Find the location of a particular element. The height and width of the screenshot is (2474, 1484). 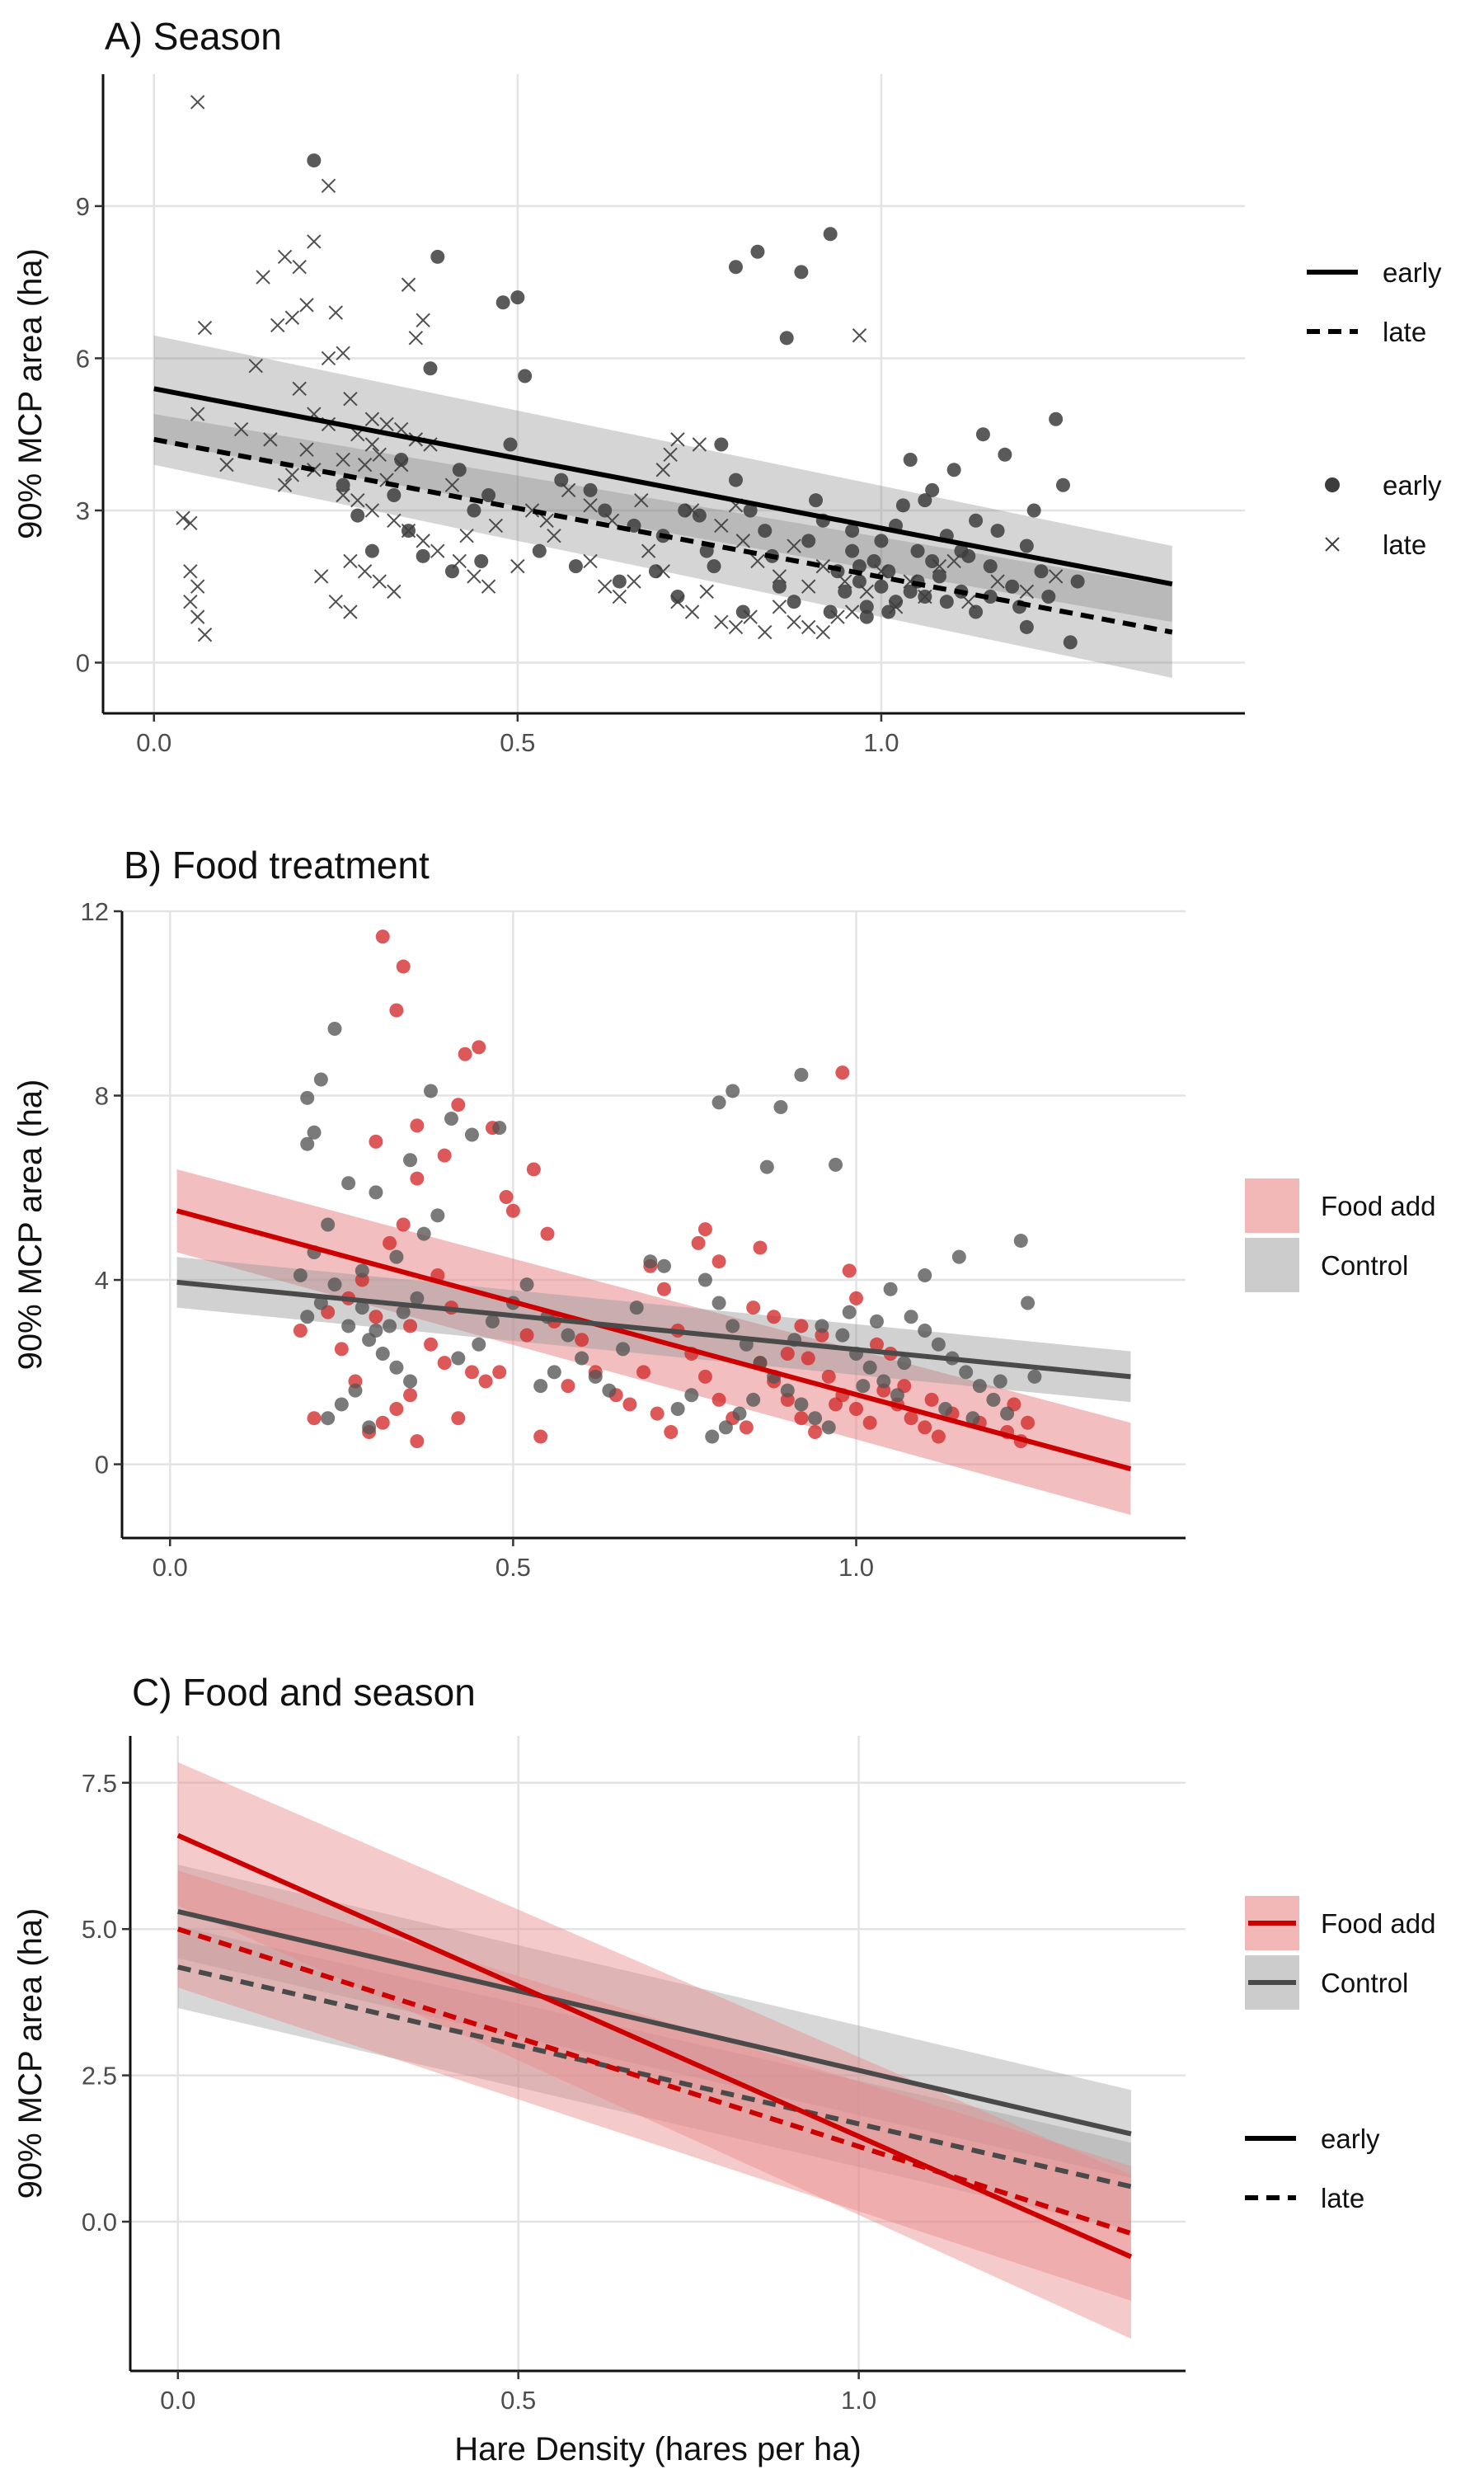

legend-label: late is located at coordinates (1404, 544).